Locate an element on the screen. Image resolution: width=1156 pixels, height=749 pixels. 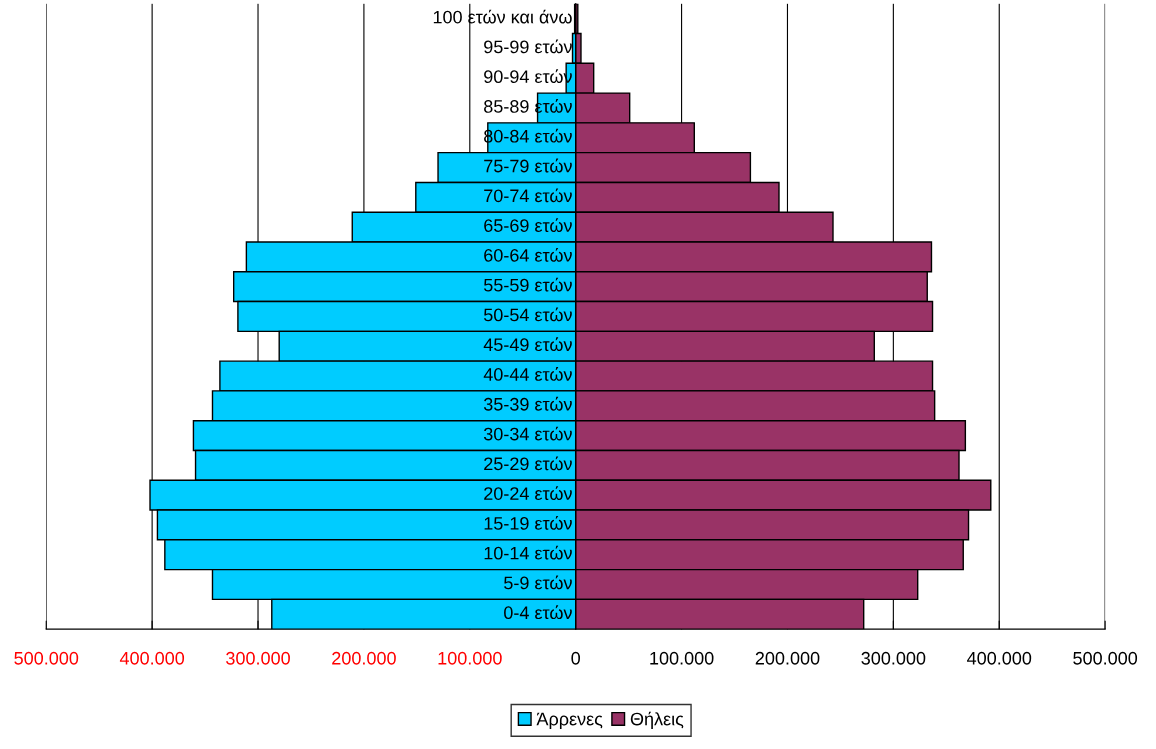
y-tick-label: 10-14 ετών is located at coordinates (528, 552).